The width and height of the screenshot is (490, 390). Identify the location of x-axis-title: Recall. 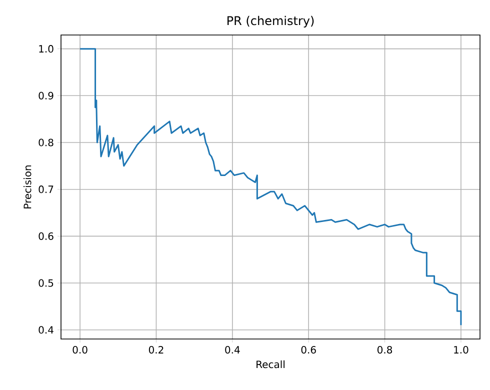
(270, 364).